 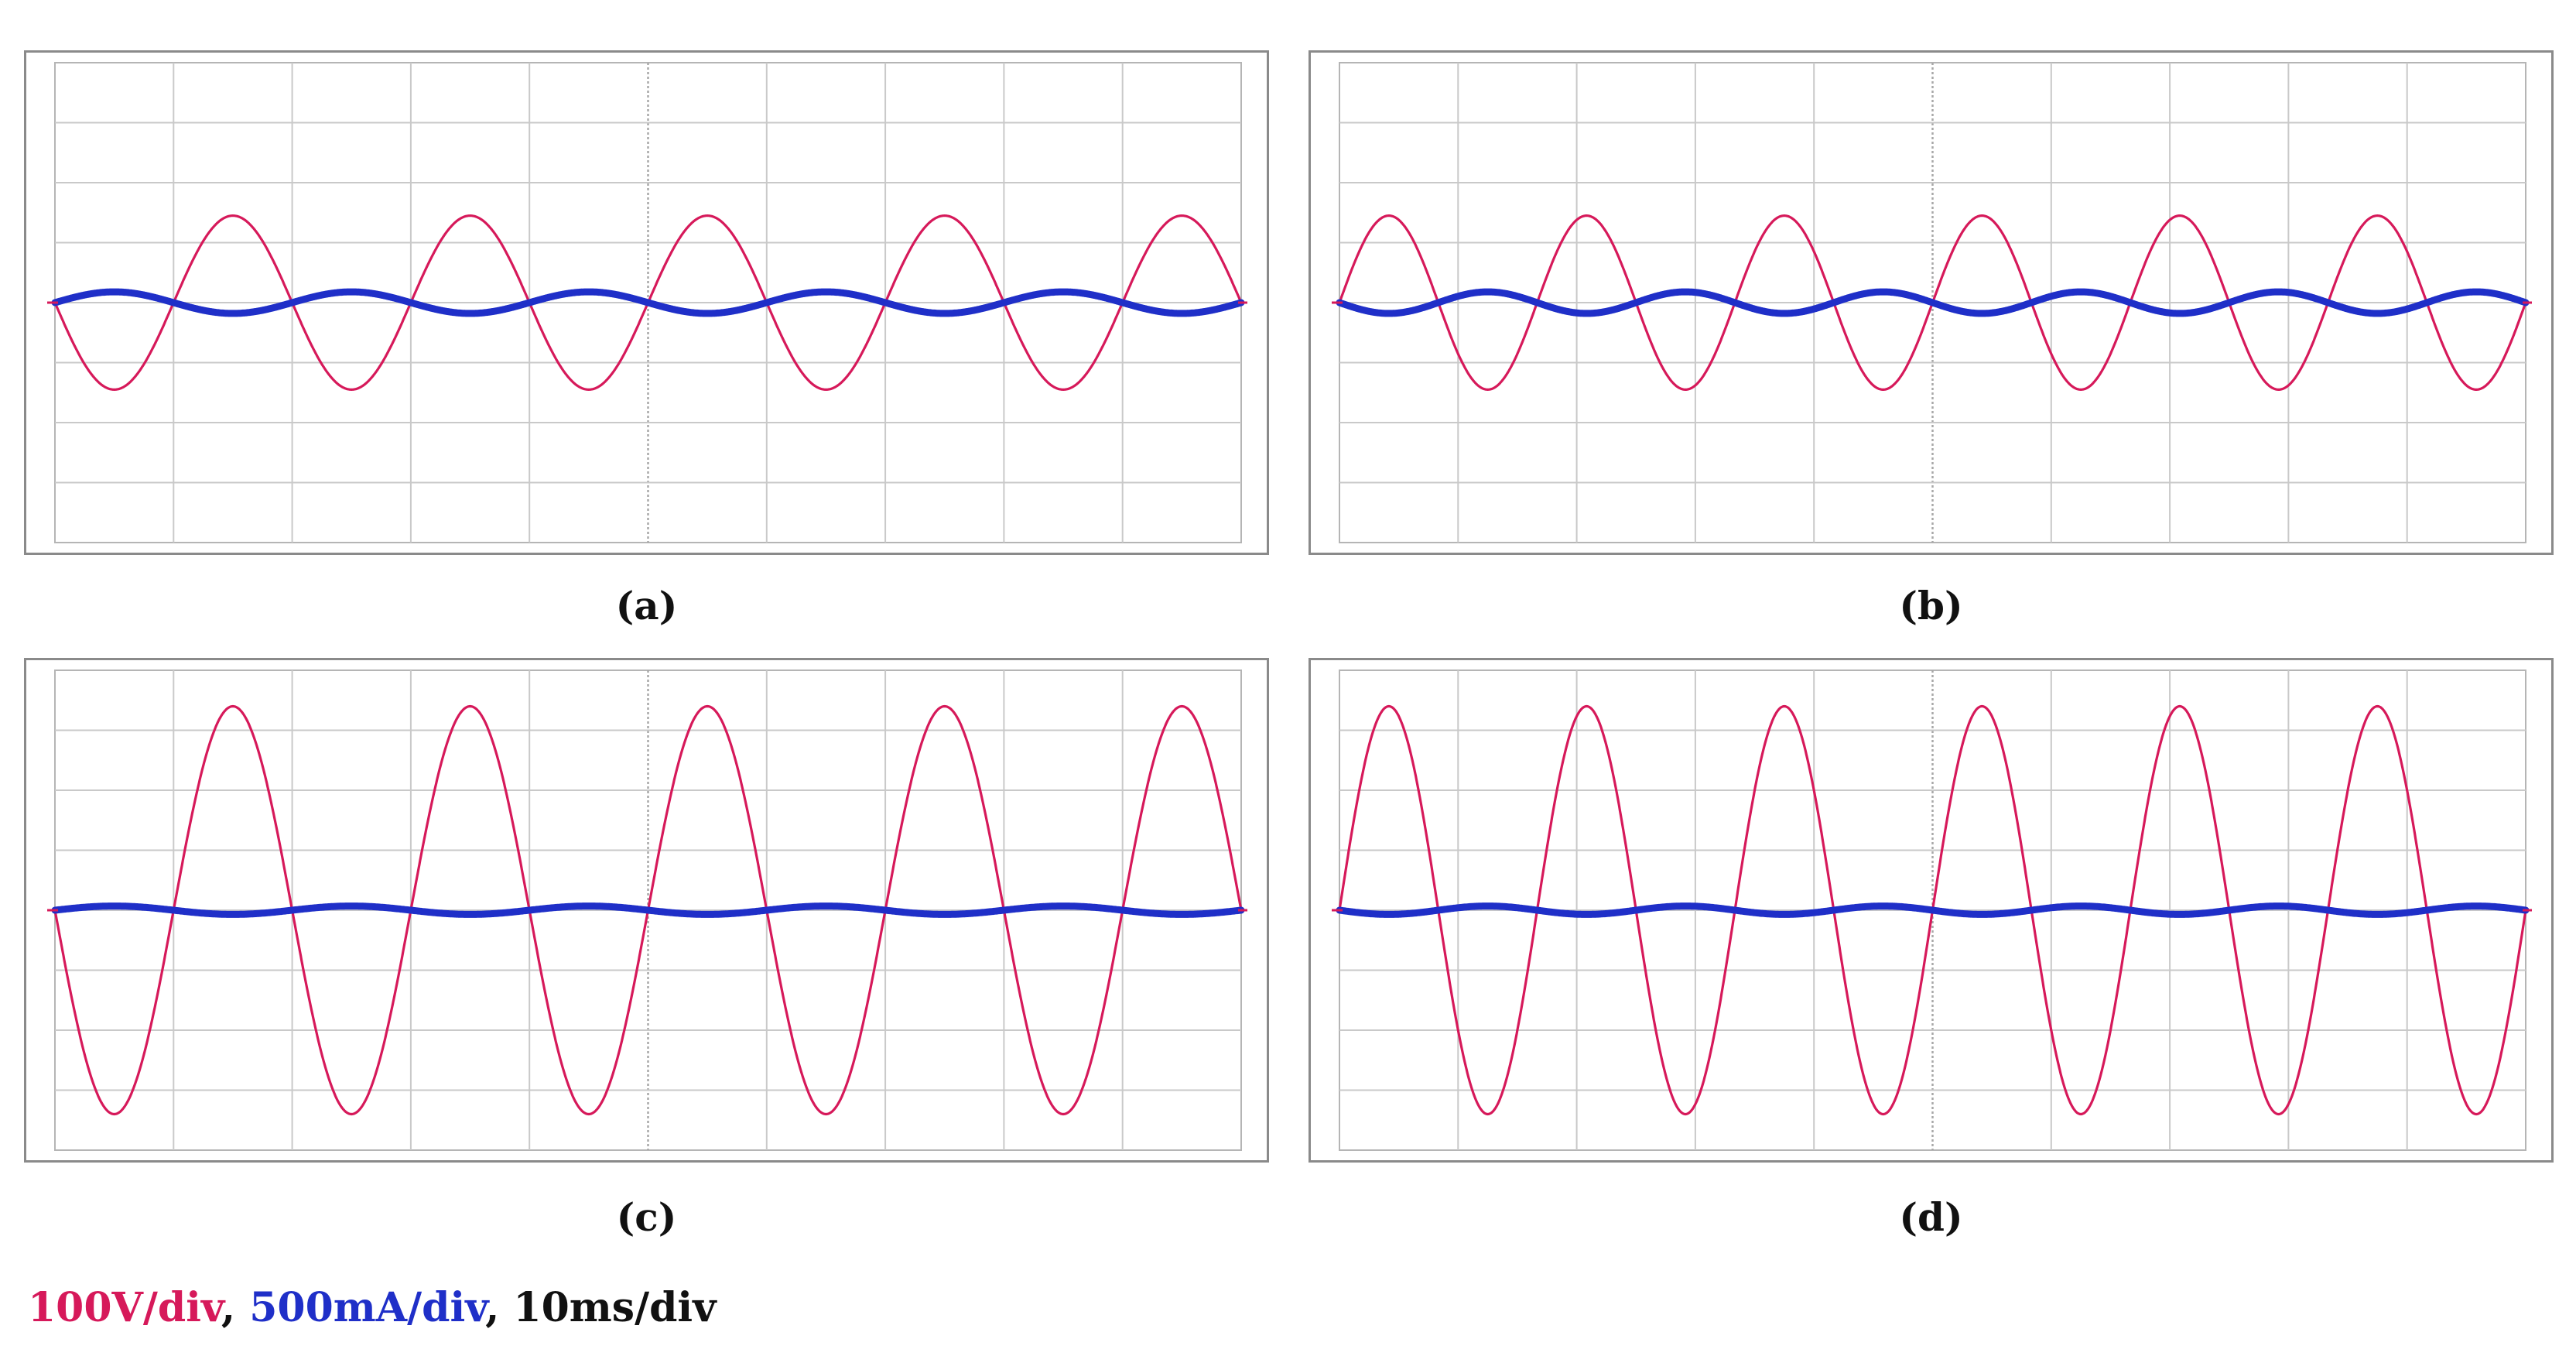 I want to click on time-scale-label: 10ms/div, so click(x=615, y=1308).